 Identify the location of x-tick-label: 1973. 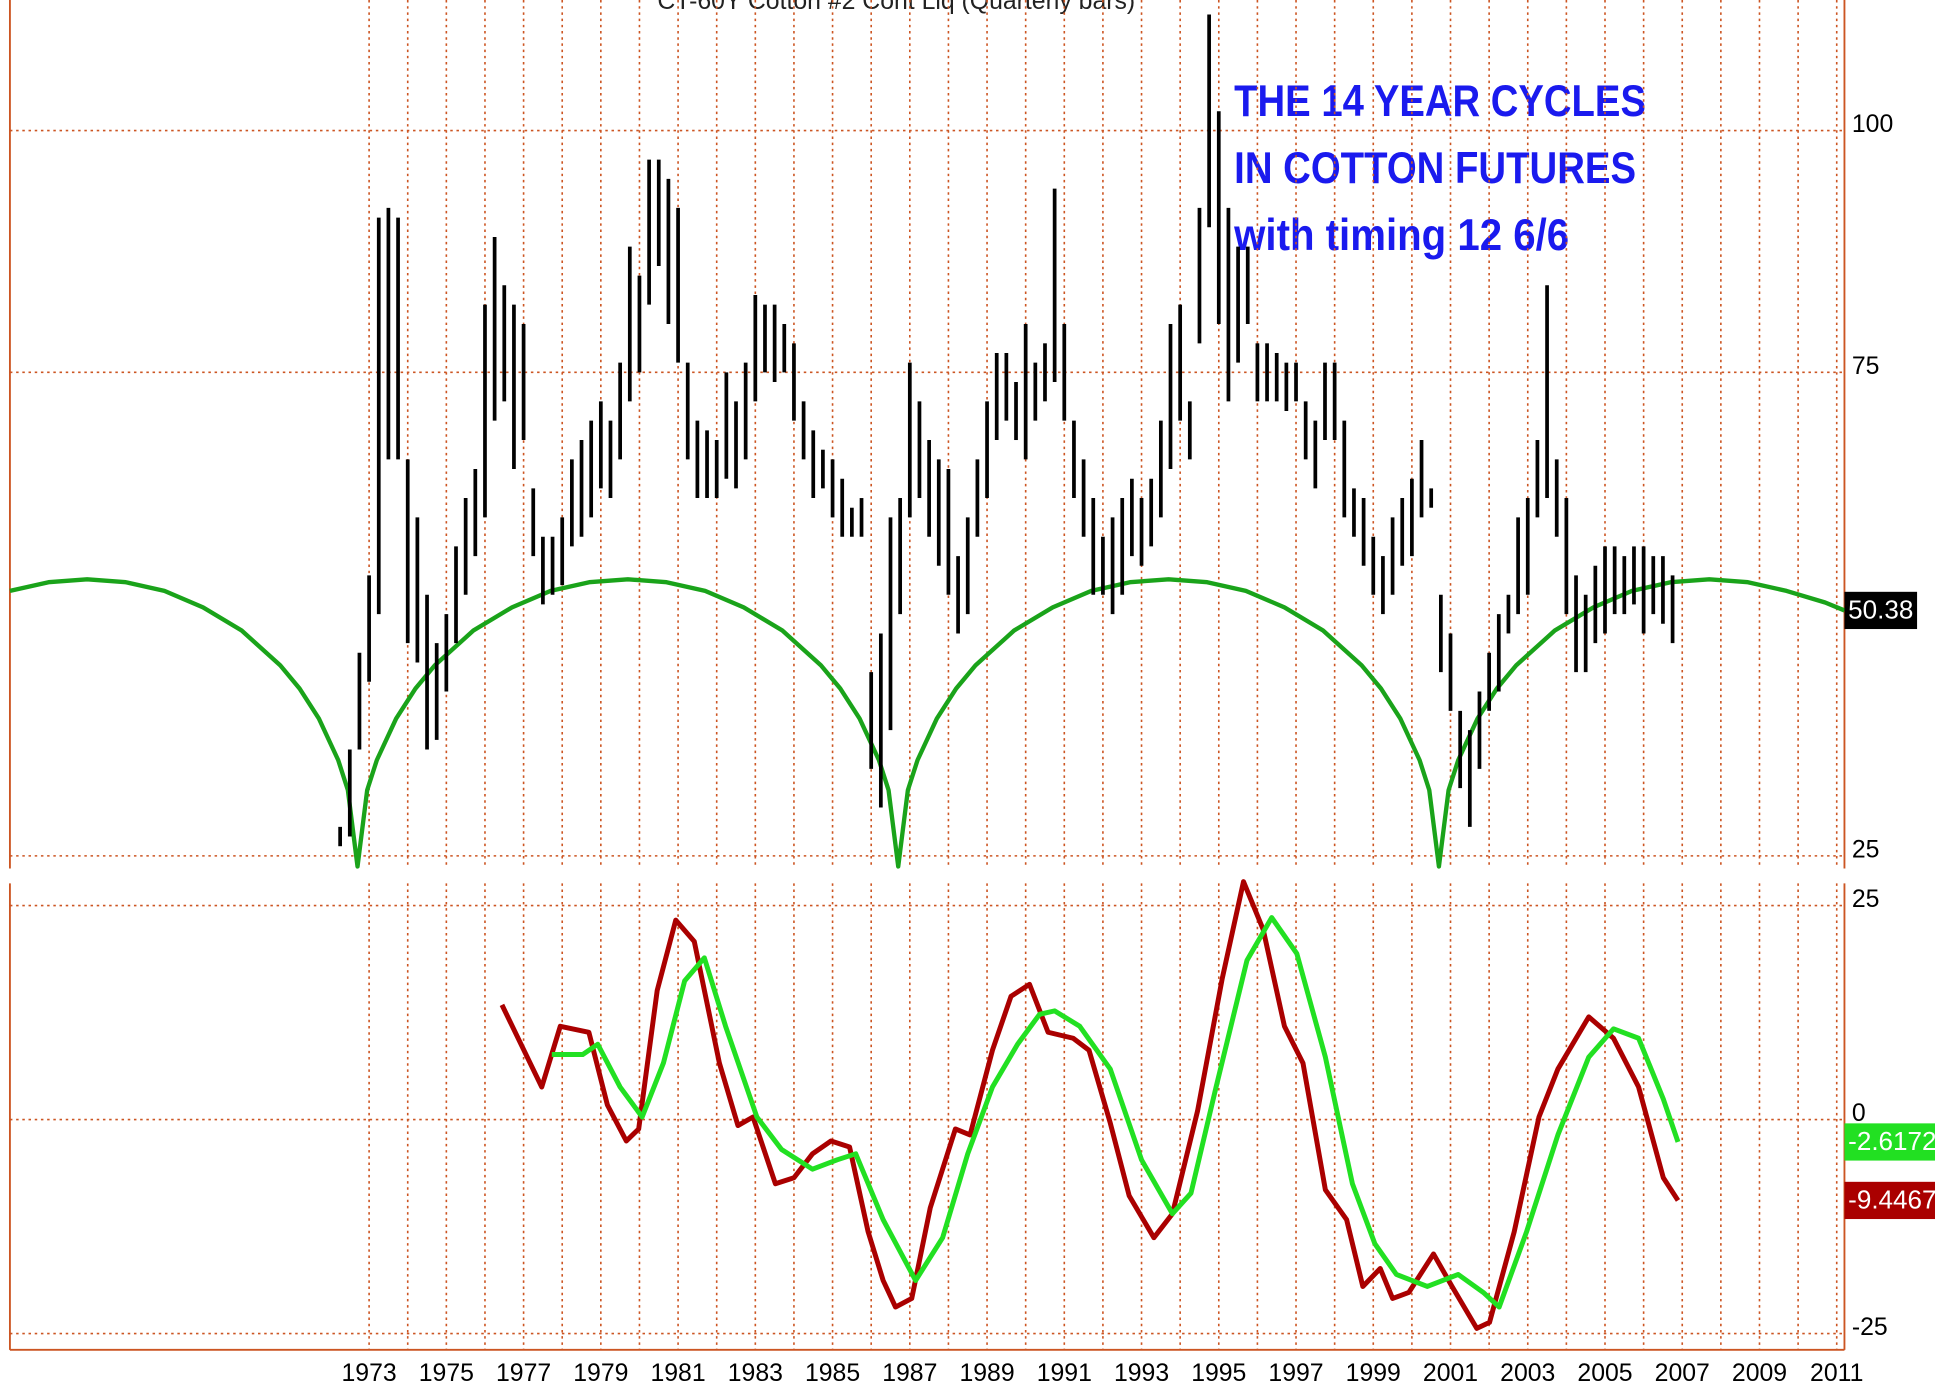
(369, 1373).